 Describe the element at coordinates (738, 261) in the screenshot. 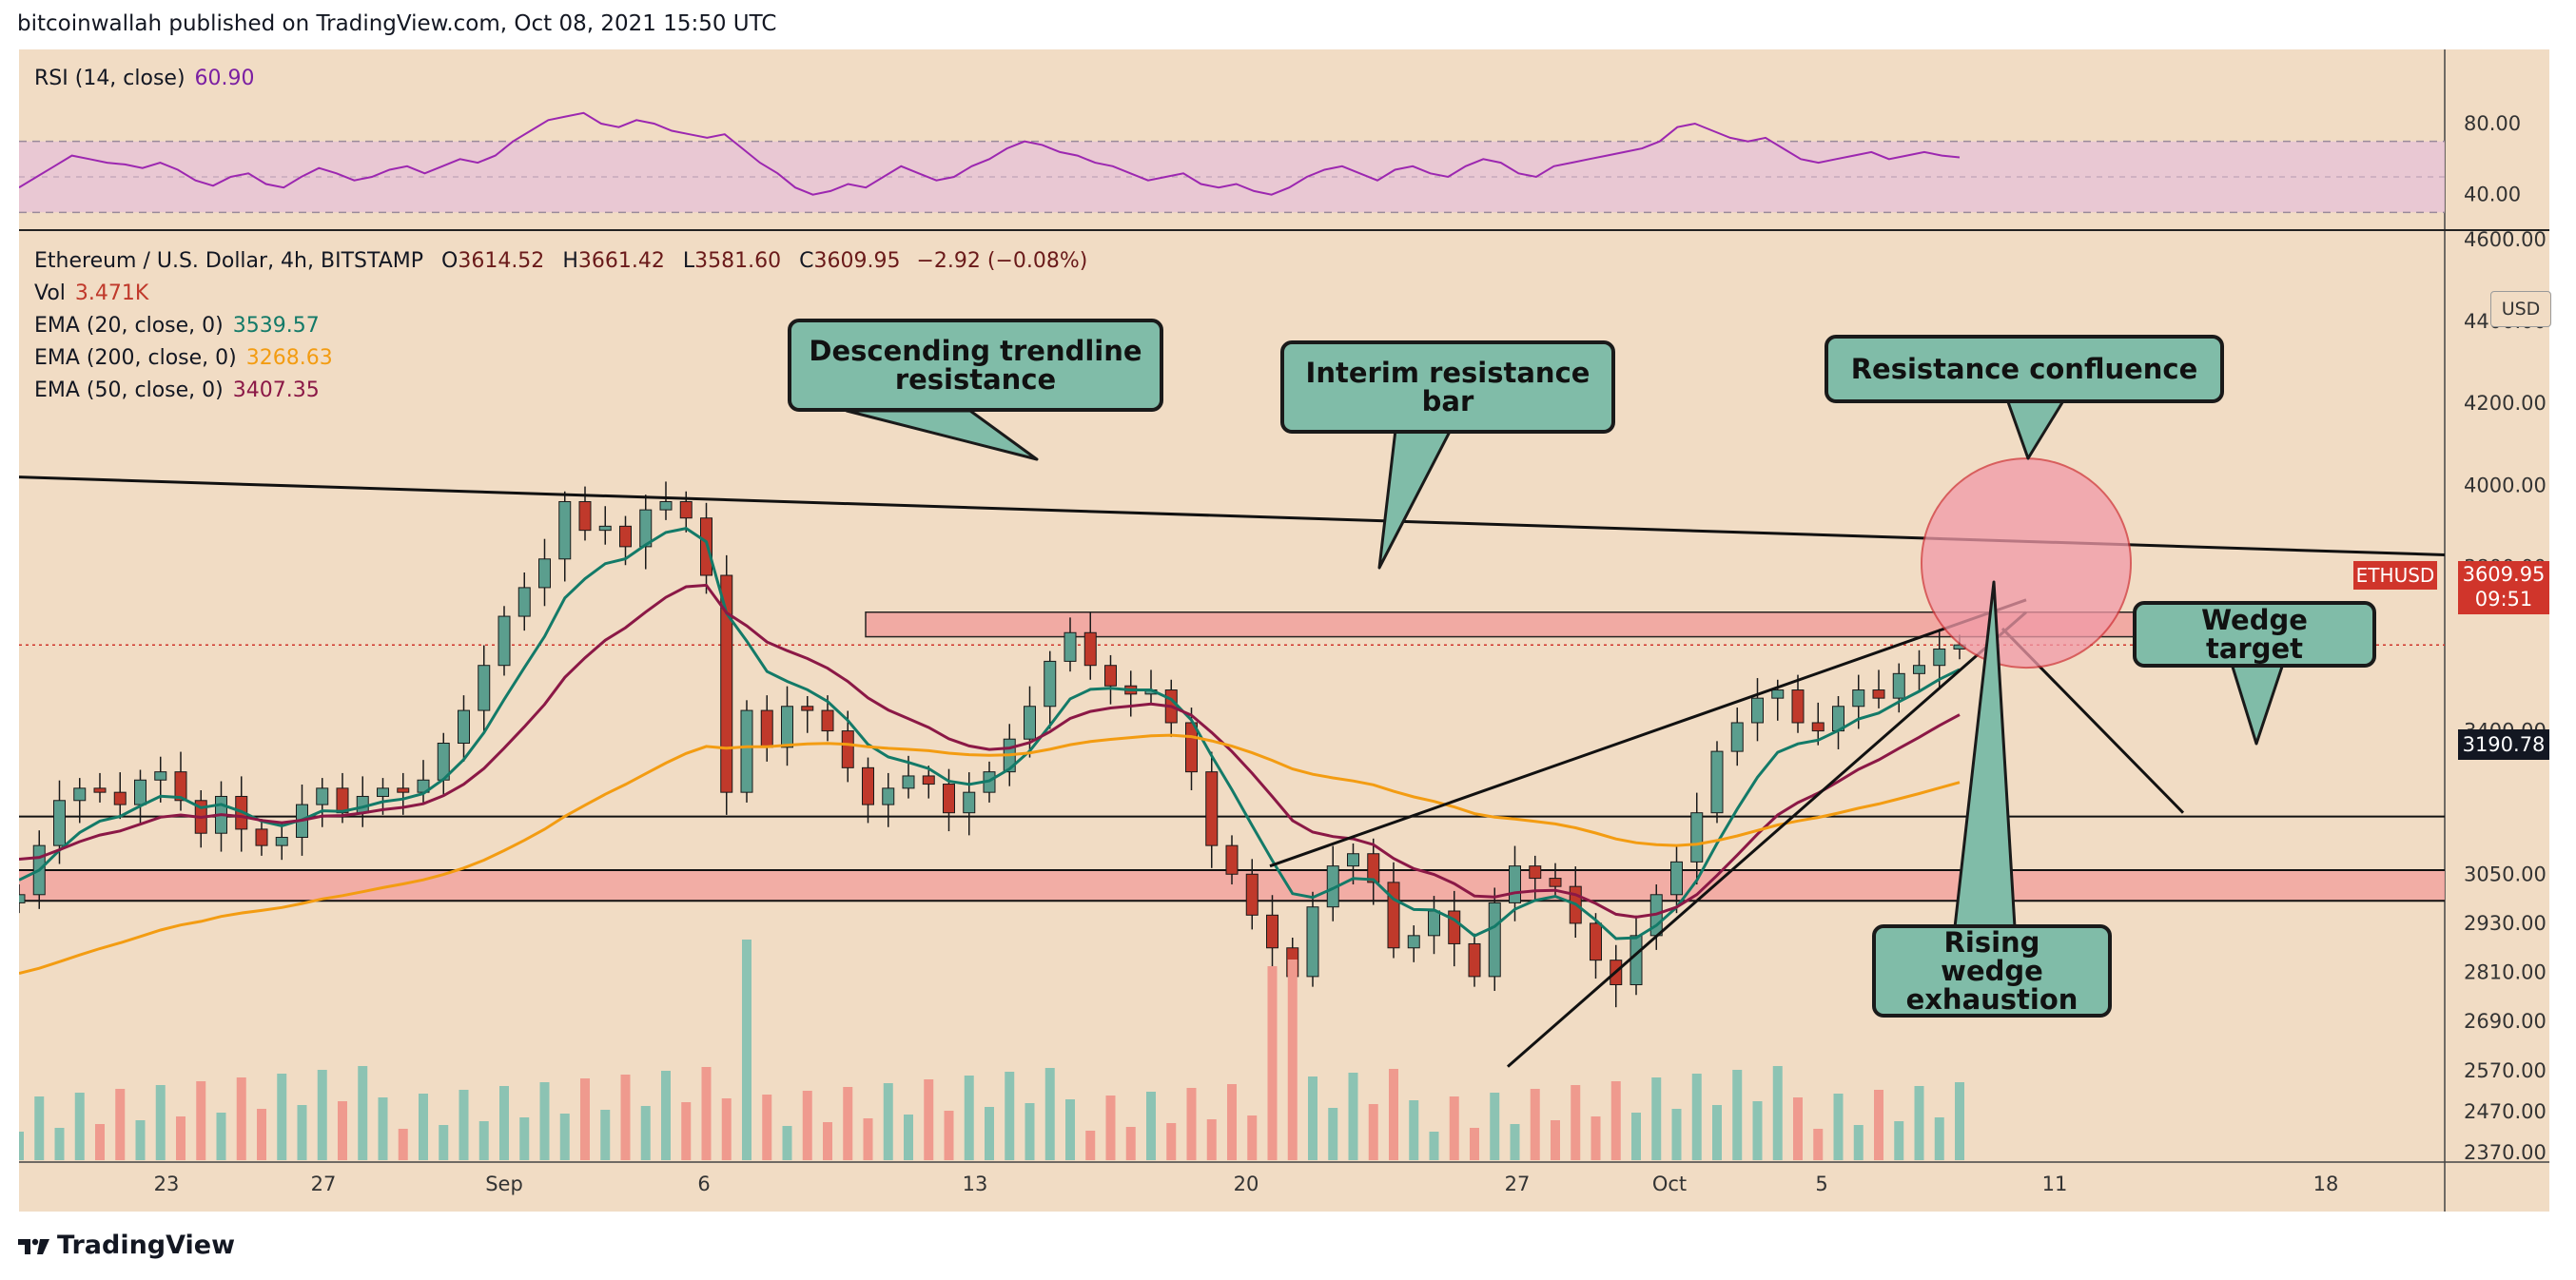

I see `low-value: 3581.60` at that location.